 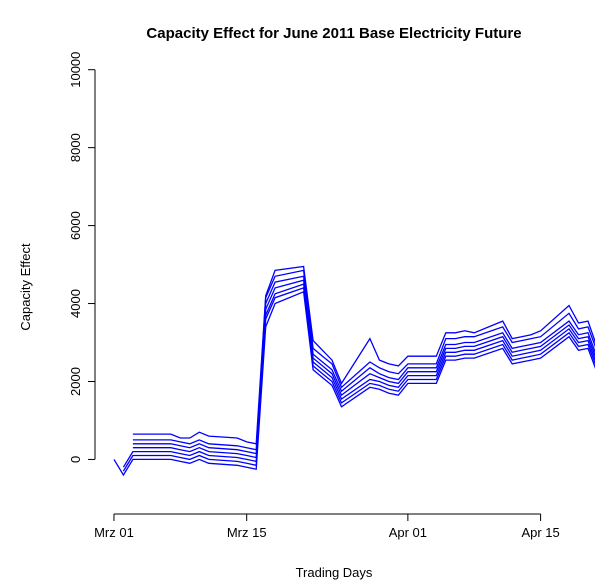 What do you see at coordinates (75, 459) in the screenshot?
I see `y-tick-label: 0` at bounding box center [75, 459].